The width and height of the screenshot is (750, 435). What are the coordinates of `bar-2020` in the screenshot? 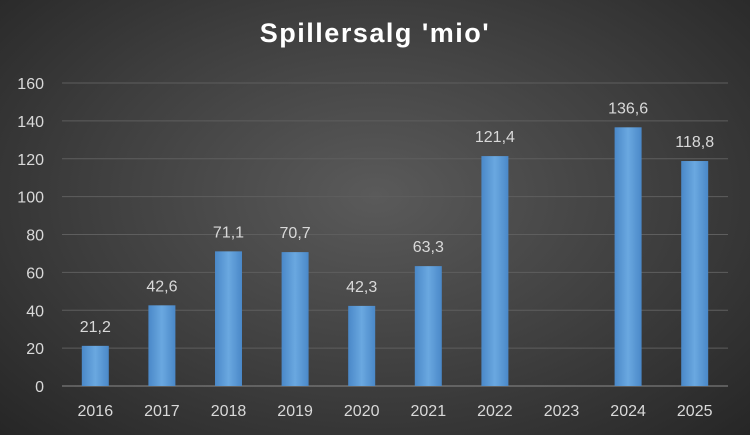 It's located at (362, 345).